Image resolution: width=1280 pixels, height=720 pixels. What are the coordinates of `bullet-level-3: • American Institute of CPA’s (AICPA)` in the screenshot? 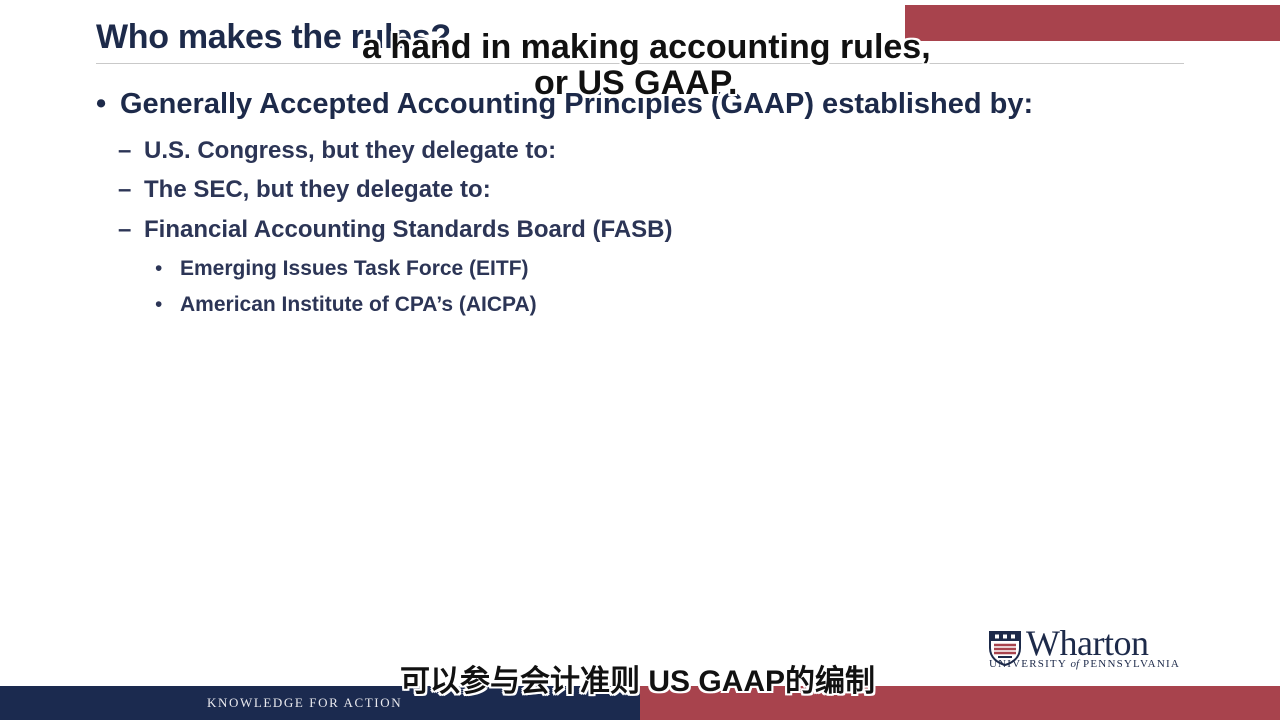 It's located at (346, 305).